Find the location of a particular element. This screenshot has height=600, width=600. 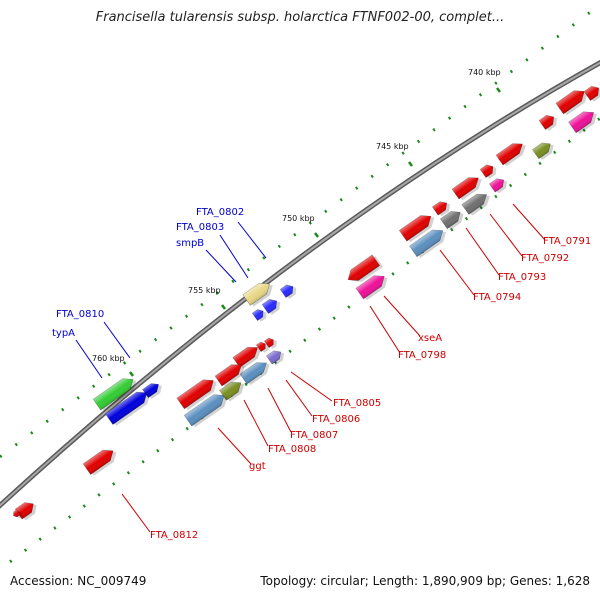

gene-label-typA: typA is located at coordinates (63, 333).